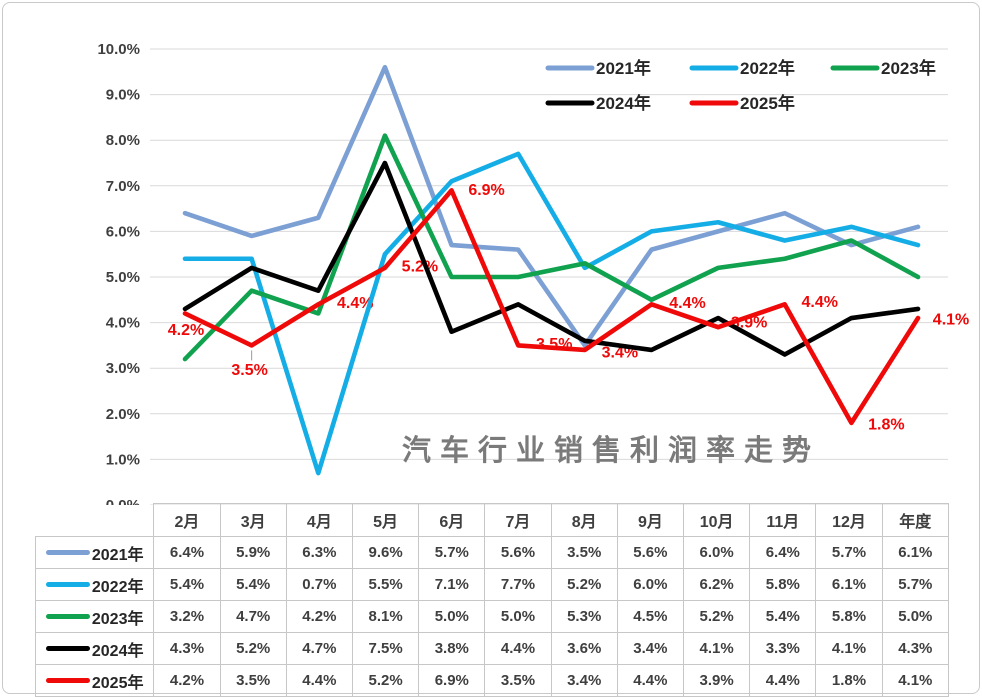 This screenshot has width=982, height=697. What do you see at coordinates (118, 49) in the screenshot?
I see `y-tick-label: 10.0%` at bounding box center [118, 49].